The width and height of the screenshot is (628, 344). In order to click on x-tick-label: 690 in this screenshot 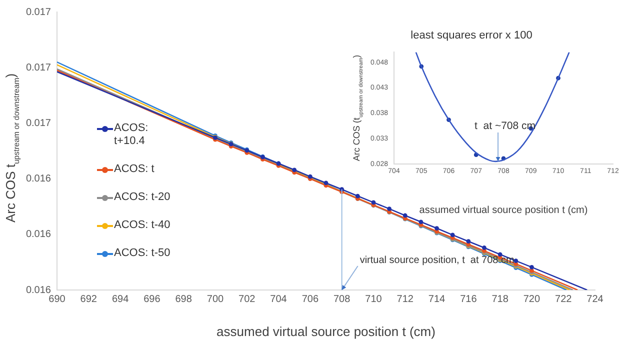, I will do `click(57, 299)`.